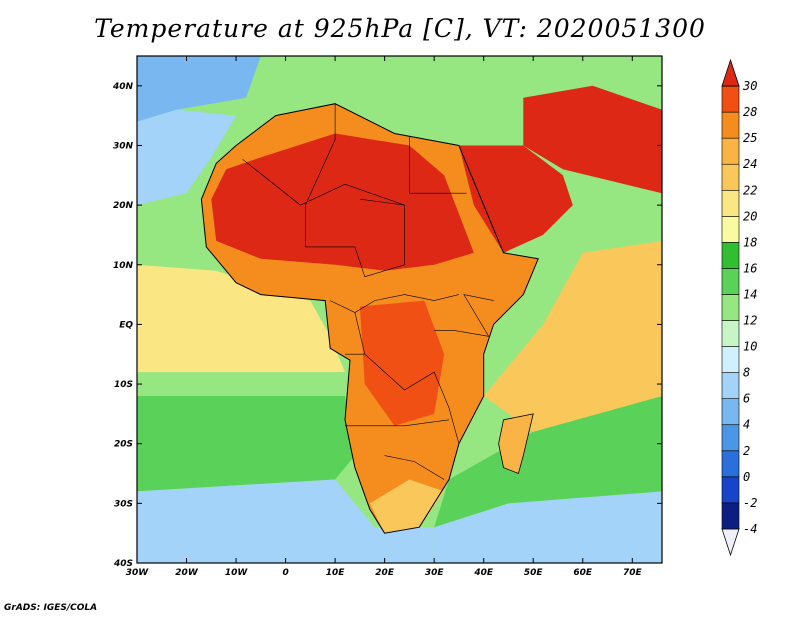 This screenshot has width=800, height=618. What do you see at coordinates (385, 573) in the screenshot?
I see `lon-tick-label: 20E` at bounding box center [385, 573].